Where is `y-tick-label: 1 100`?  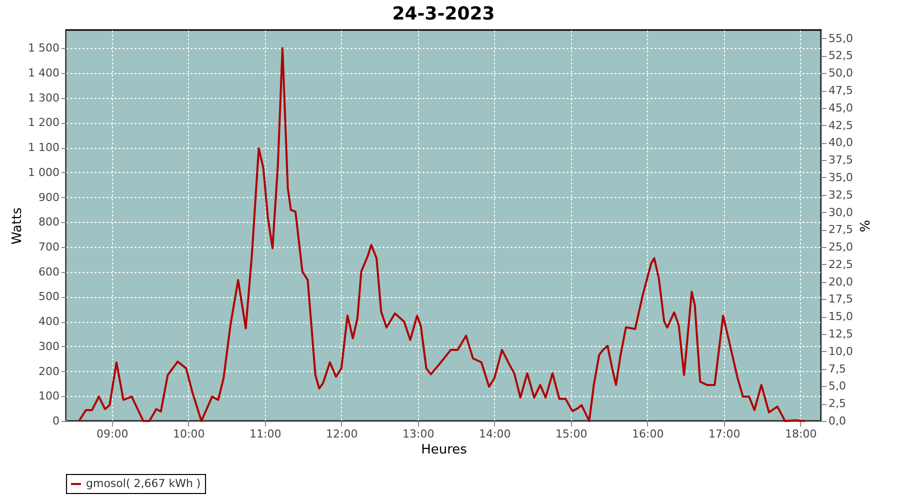 y-tick-label: 1 100 is located at coordinates (44, 147).